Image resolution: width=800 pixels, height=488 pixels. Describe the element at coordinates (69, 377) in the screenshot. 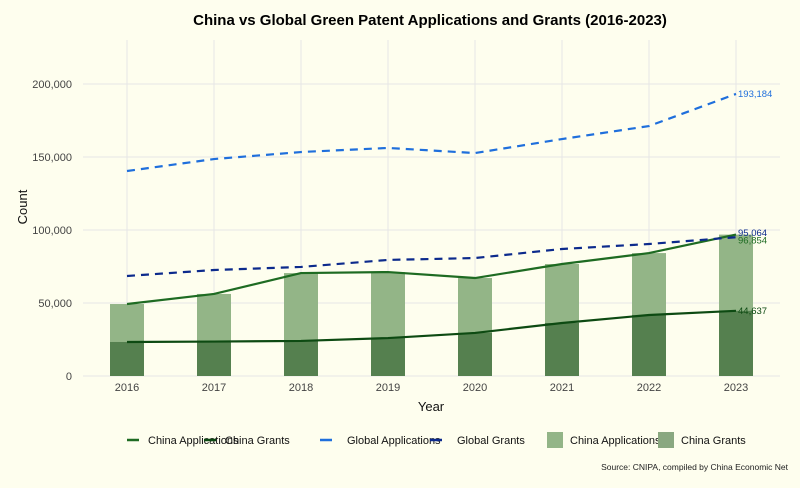

I see `y-tick-label: 0` at that location.